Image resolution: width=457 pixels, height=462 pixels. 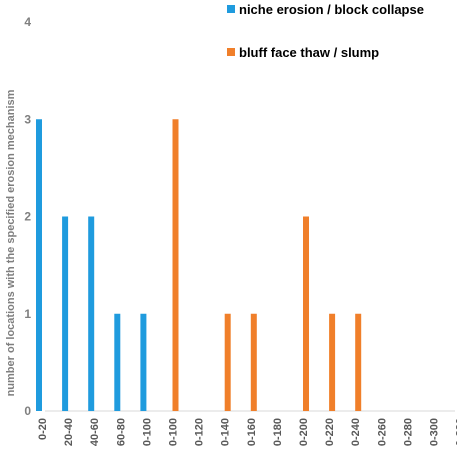 I want to click on x-tick-label: 0-300, so click(x=435, y=432).